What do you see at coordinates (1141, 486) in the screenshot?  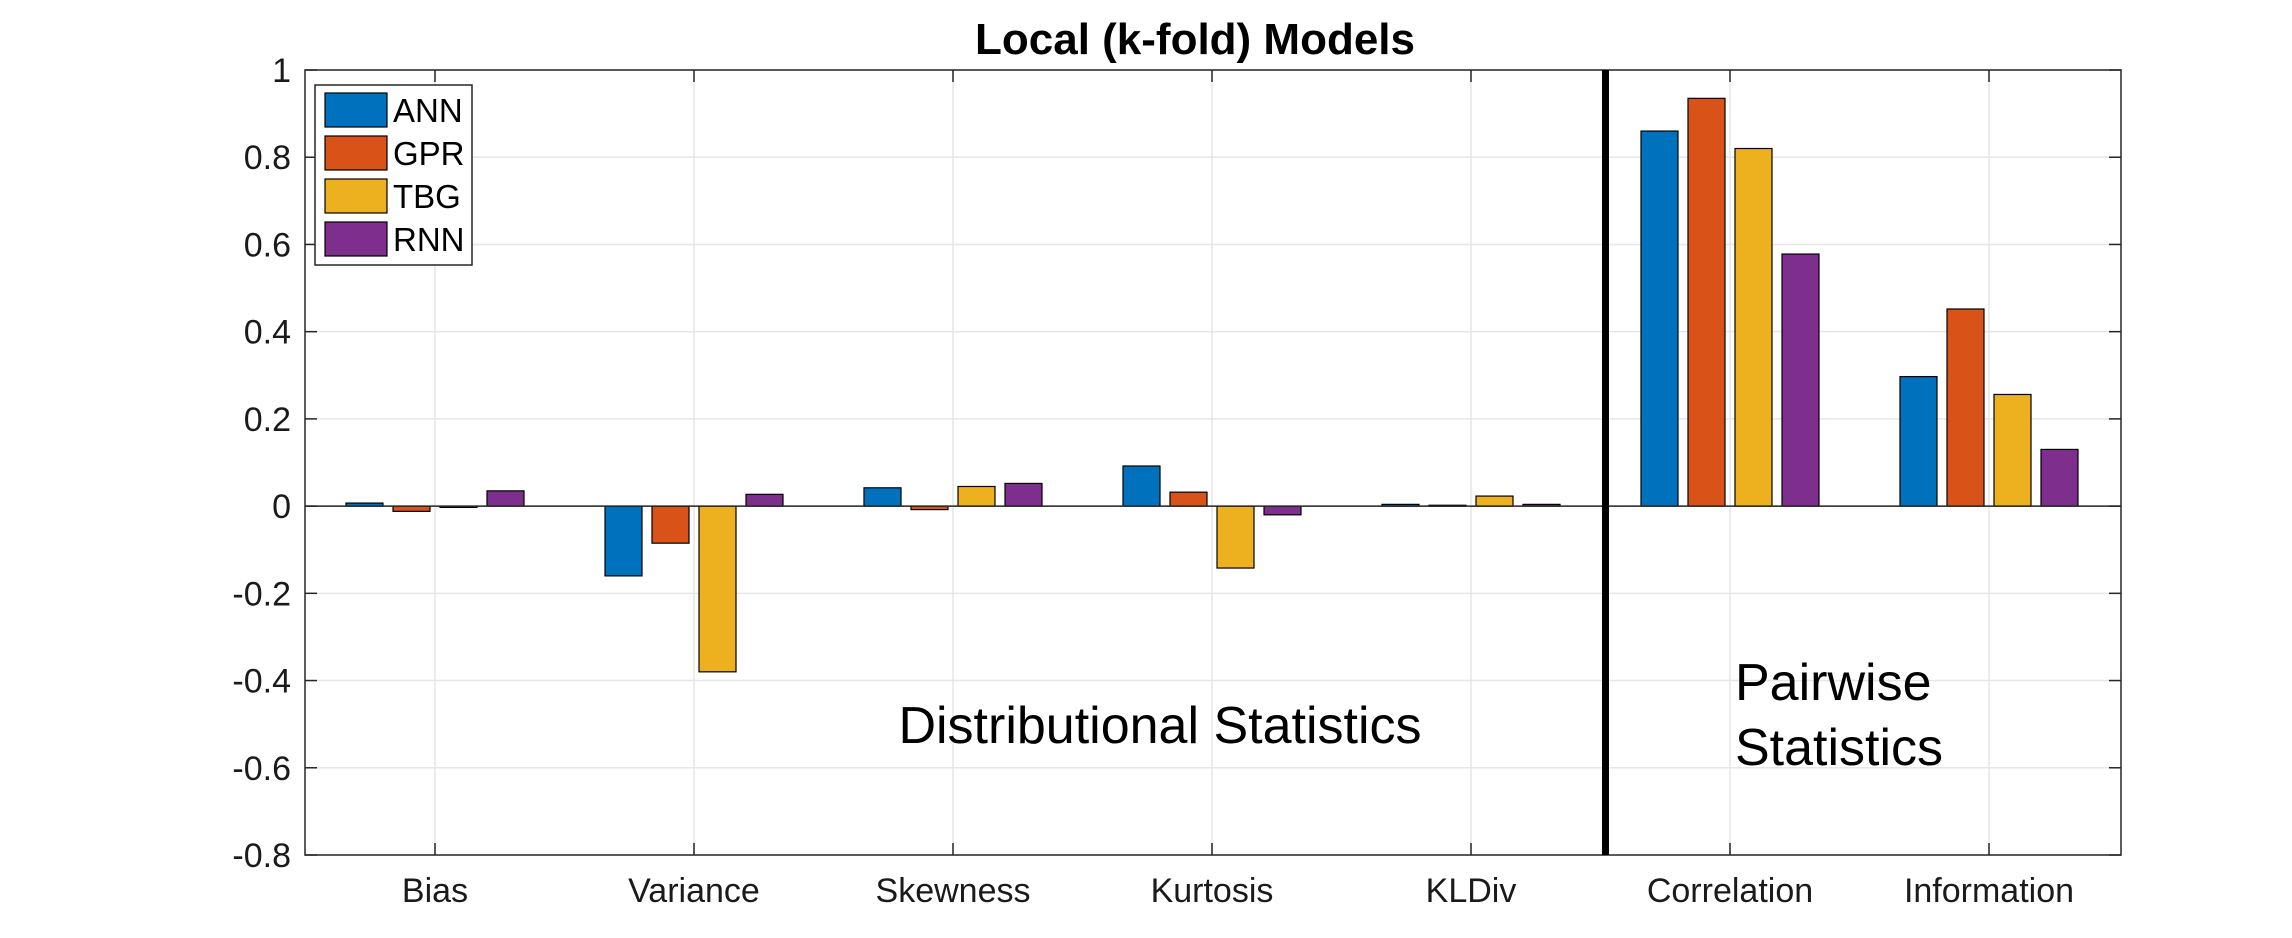 I see `bar-ann-kurtosis` at bounding box center [1141, 486].